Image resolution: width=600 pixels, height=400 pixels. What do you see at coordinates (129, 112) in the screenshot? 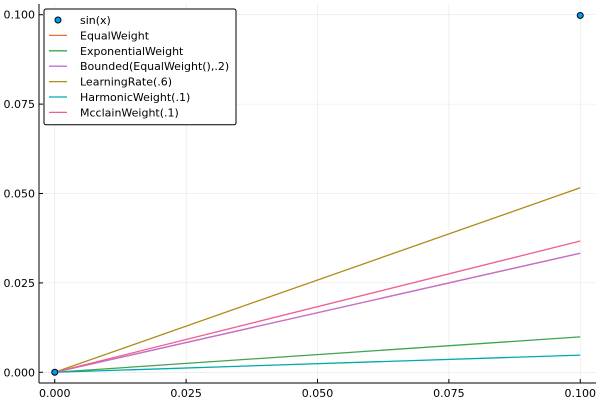
I see `legend-label-6: McclainWeight(.1)` at bounding box center [129, 112].